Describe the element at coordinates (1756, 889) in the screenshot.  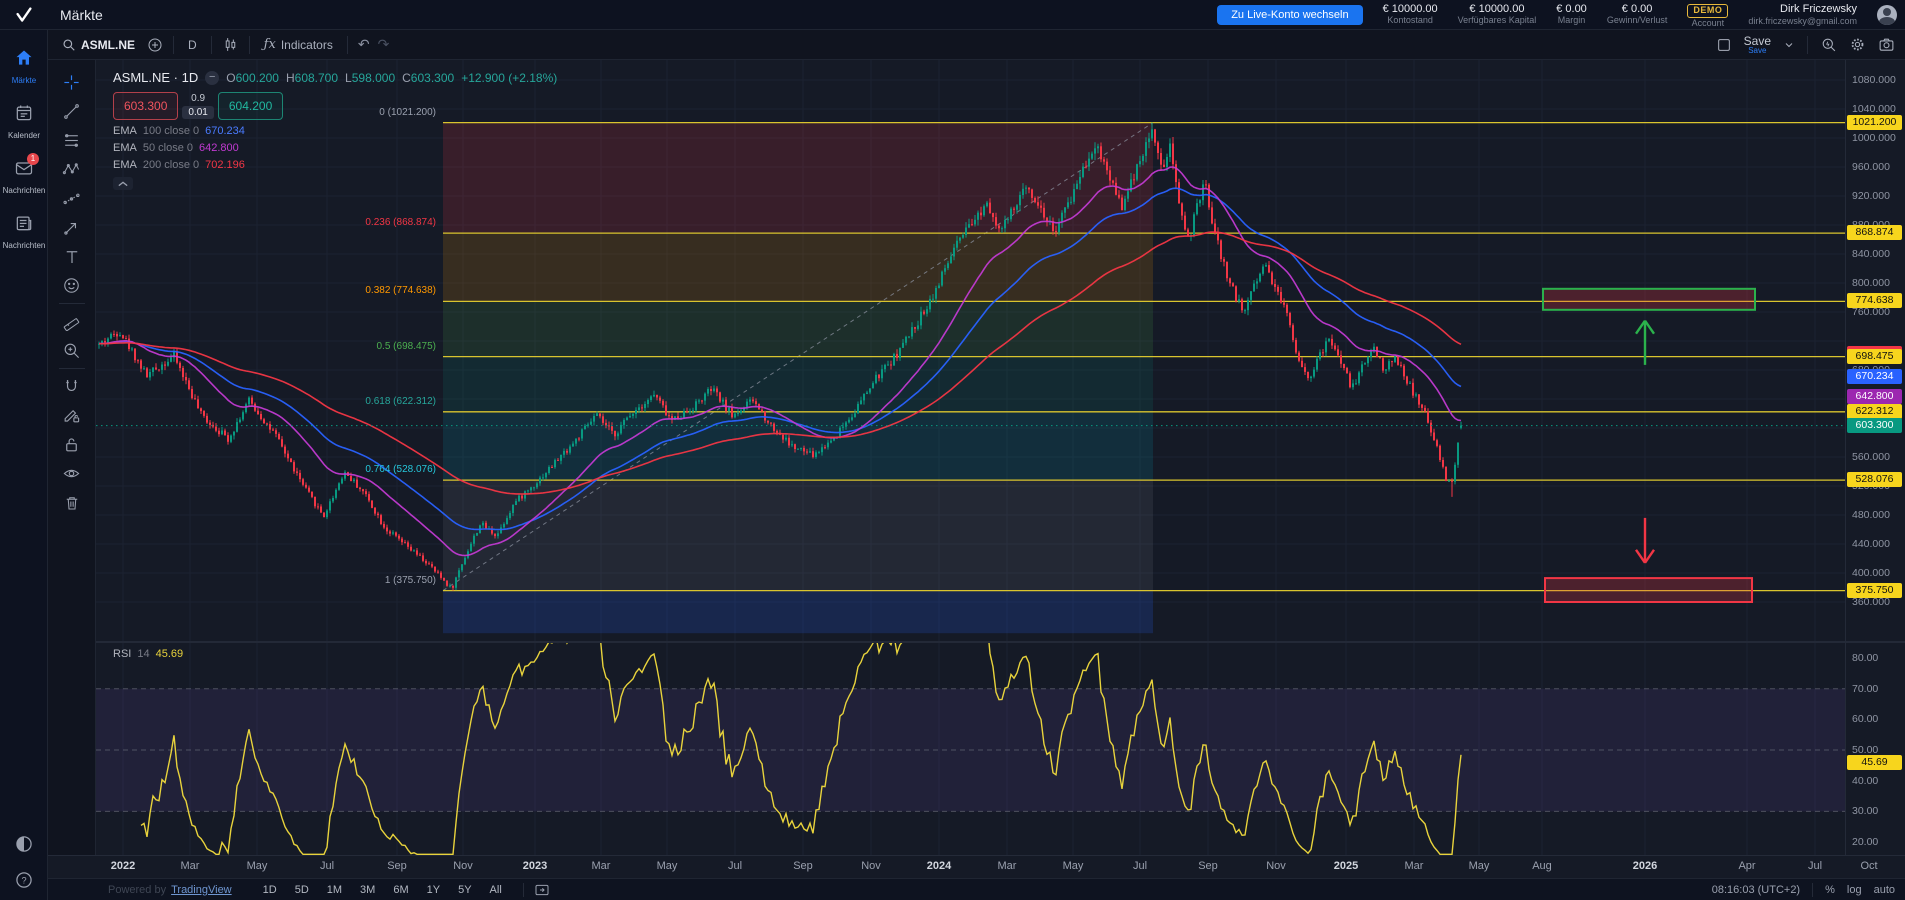
I see `clock: 08:16:03 (UTC+2)` at that location.